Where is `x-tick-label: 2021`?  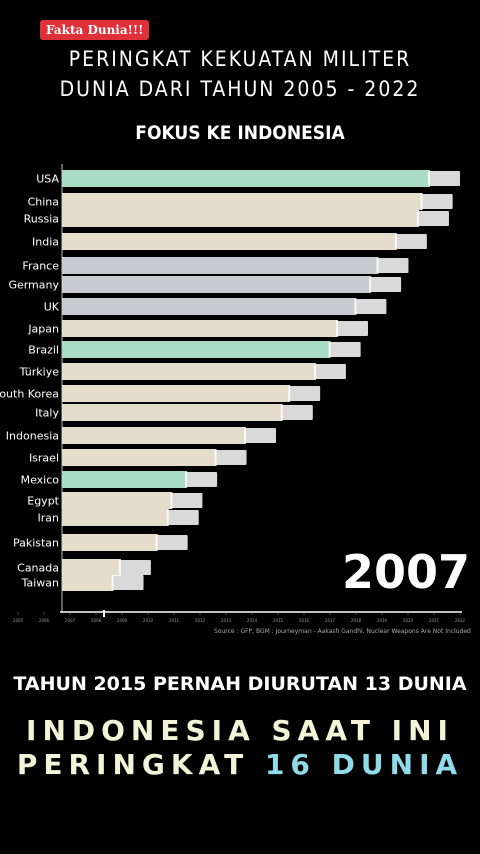 x-tick-label: 2021 is located at coordinates (434, 620).